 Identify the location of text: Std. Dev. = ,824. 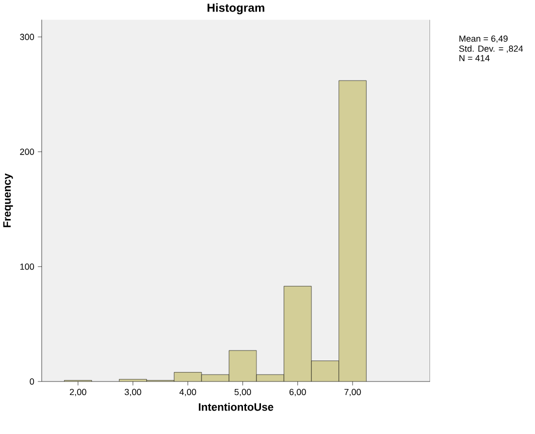
(491, 49).